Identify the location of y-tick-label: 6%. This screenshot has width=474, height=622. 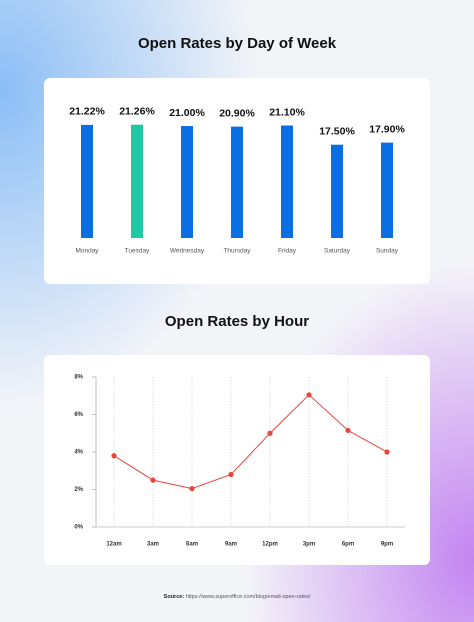
(78, 415).